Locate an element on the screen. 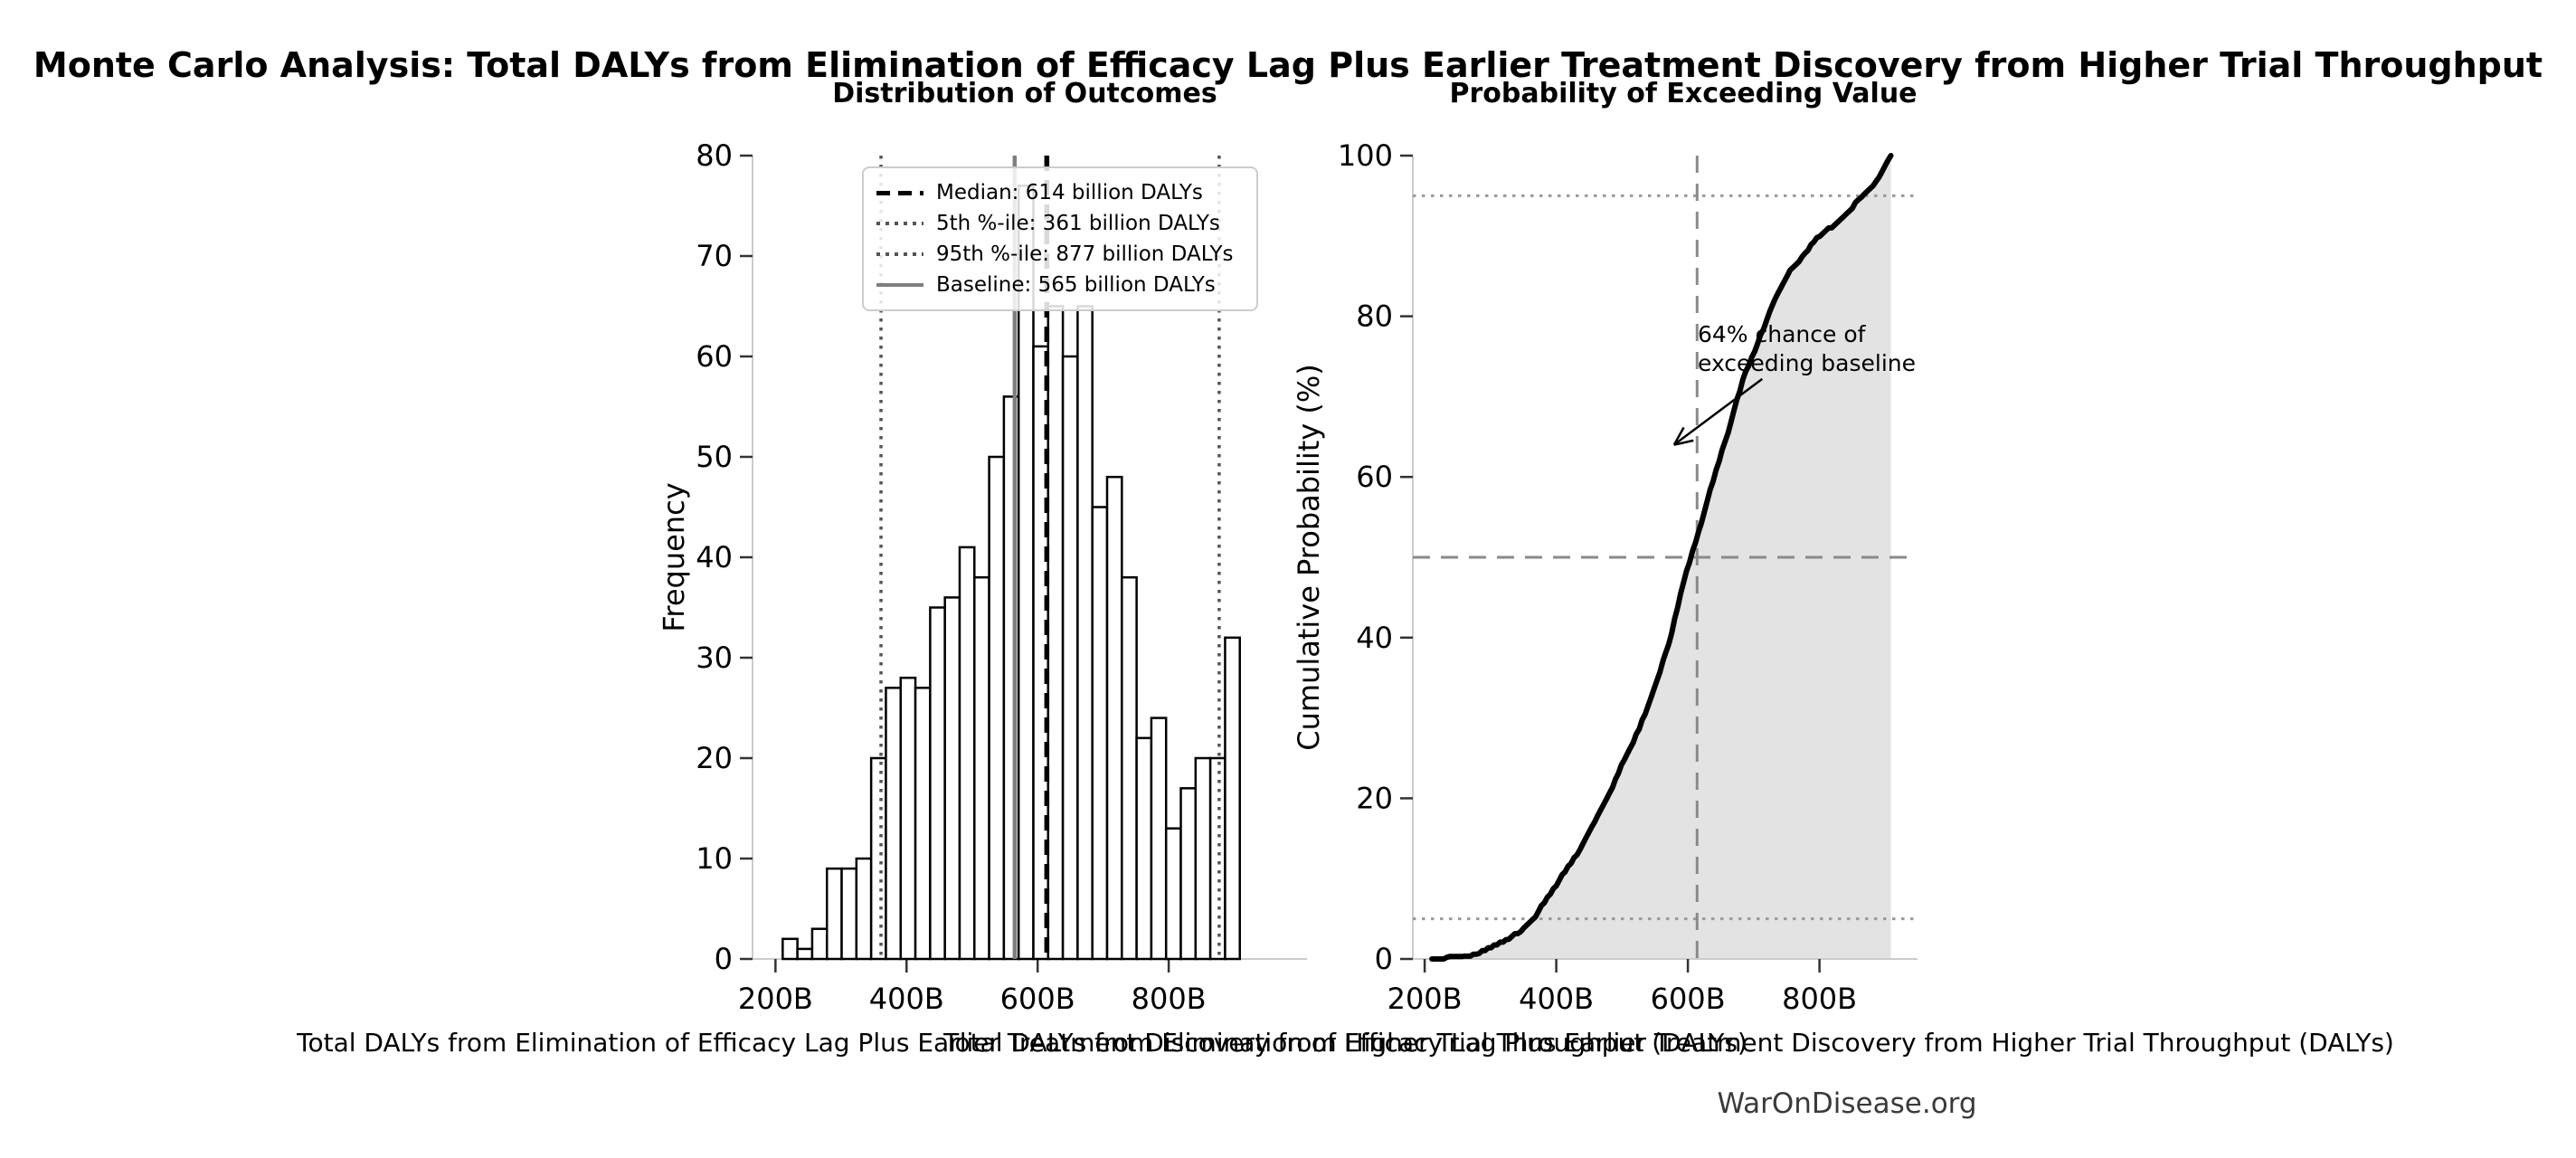 This screenshot has height=1158, width=2576. histogram-y-tick-label: 60 is located at coordinates (714, 356).